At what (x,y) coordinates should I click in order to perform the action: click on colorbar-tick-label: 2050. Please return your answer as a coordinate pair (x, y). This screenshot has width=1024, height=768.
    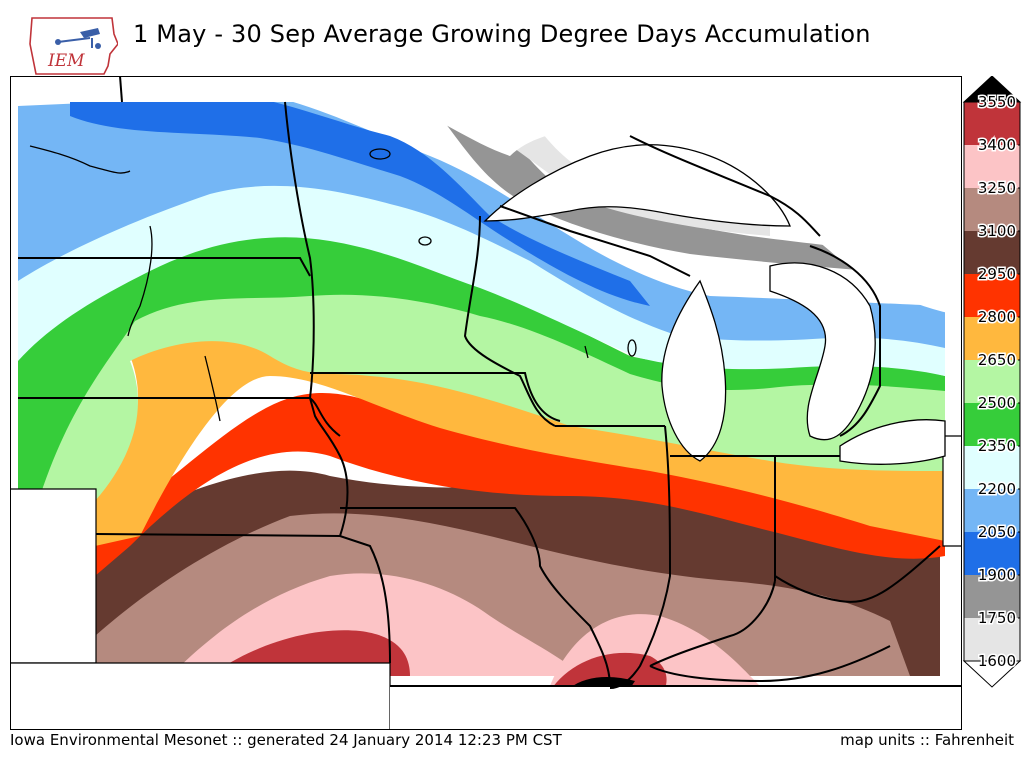
    Looking at the image, I should click on (997, 532).